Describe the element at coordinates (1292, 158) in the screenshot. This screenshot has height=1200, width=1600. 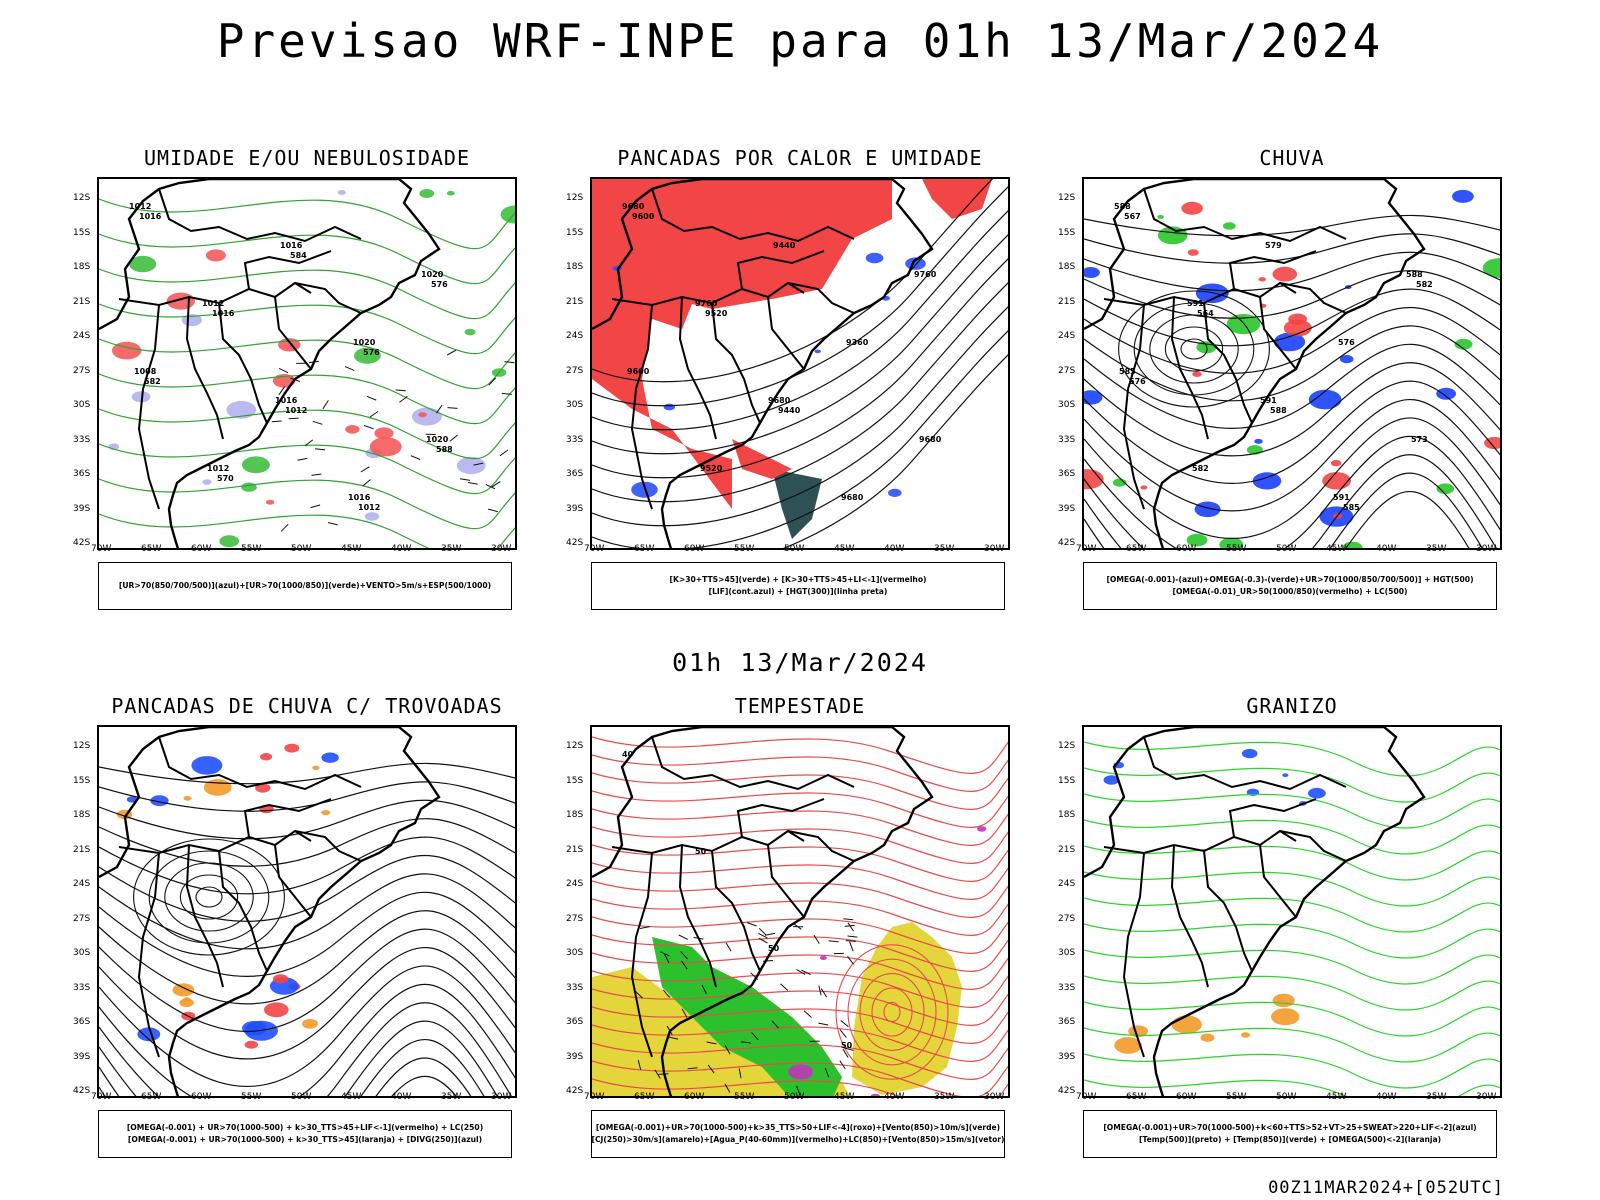
I see `panel-title: CHUVA` at that location.